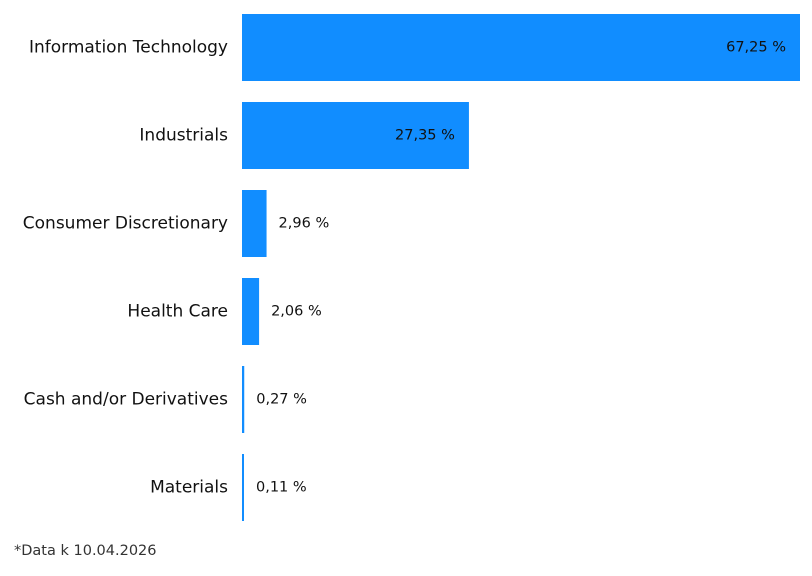 This screenshot has height=576, width=812. I want to click on value-label-2: 2,96 %, so click(304, 224).